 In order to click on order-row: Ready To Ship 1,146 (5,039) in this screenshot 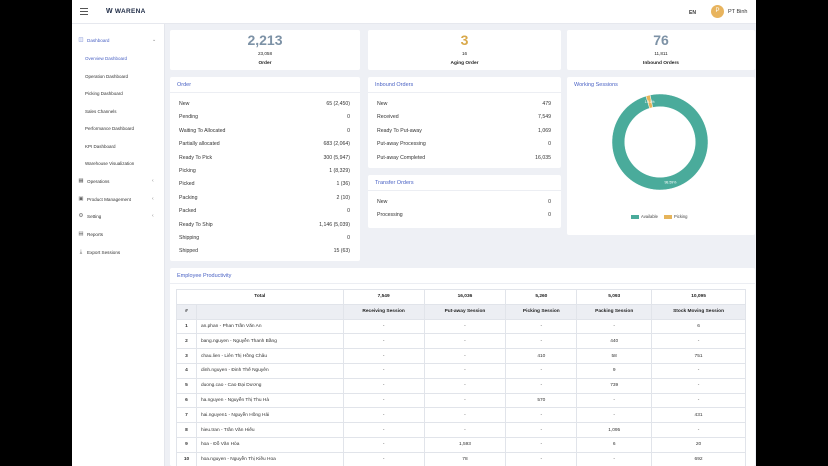, I will do `click(264, 224)`.